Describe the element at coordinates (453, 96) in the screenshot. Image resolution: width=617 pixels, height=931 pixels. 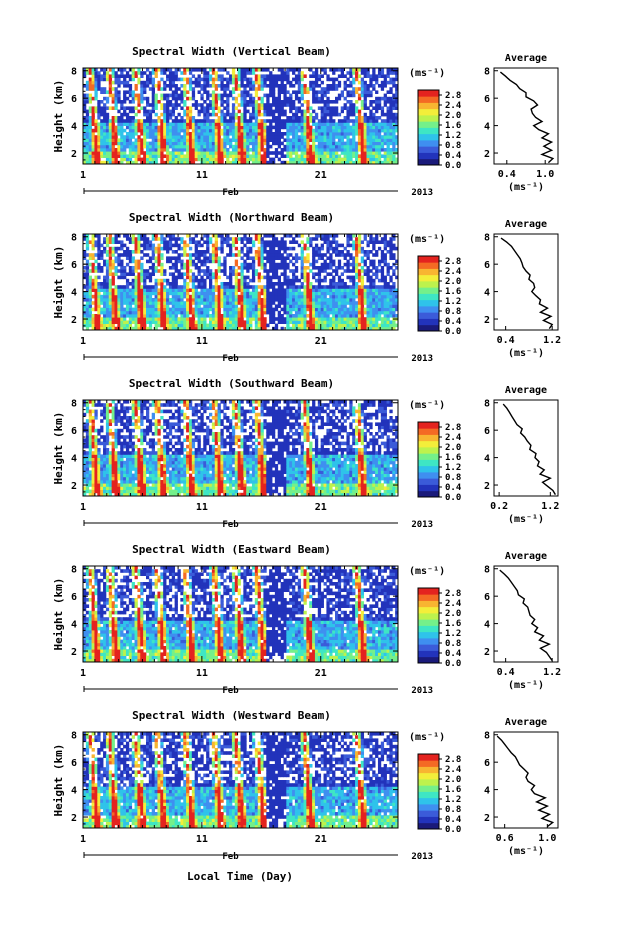
I see `colorbar-tick-label: 2.8` at that location.